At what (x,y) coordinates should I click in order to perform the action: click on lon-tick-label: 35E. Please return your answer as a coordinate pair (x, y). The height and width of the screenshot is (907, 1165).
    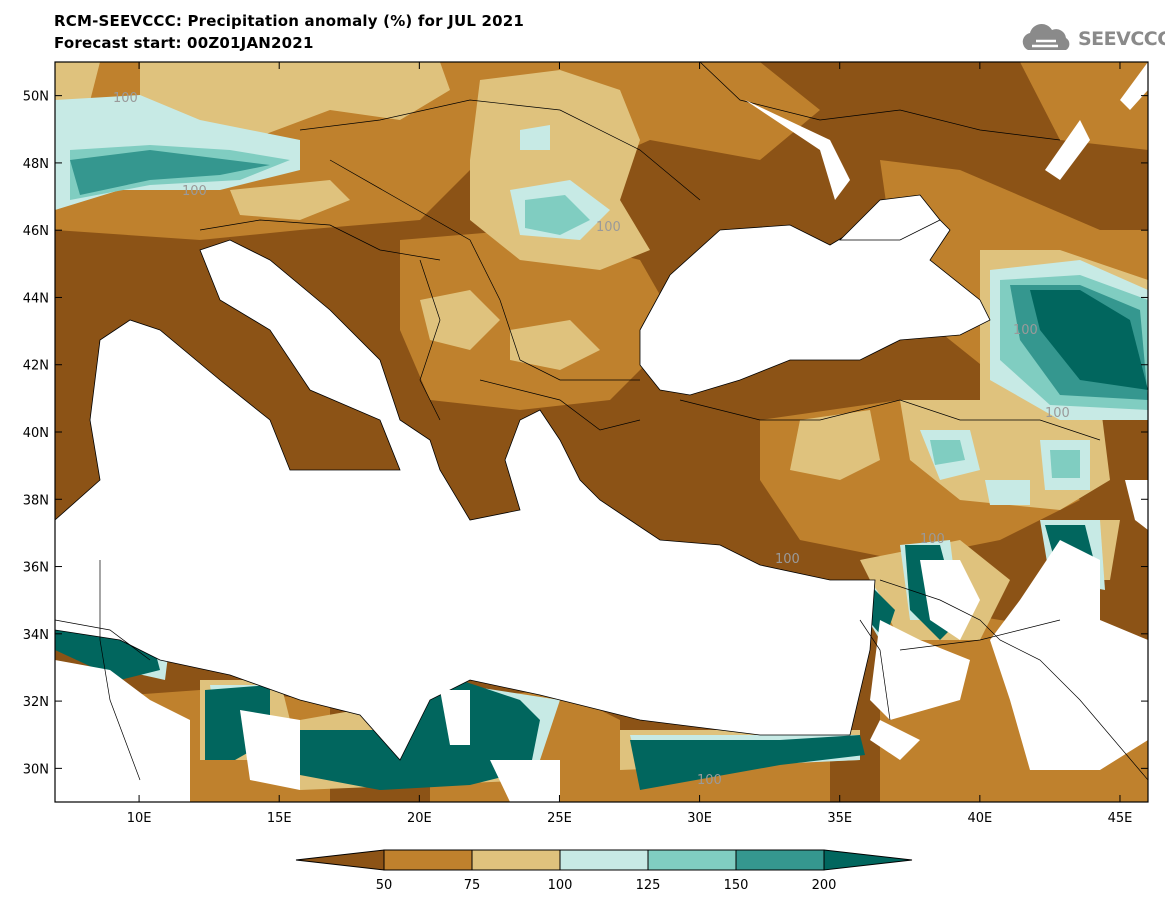
    Looking at the image, I should click on (839, 818).